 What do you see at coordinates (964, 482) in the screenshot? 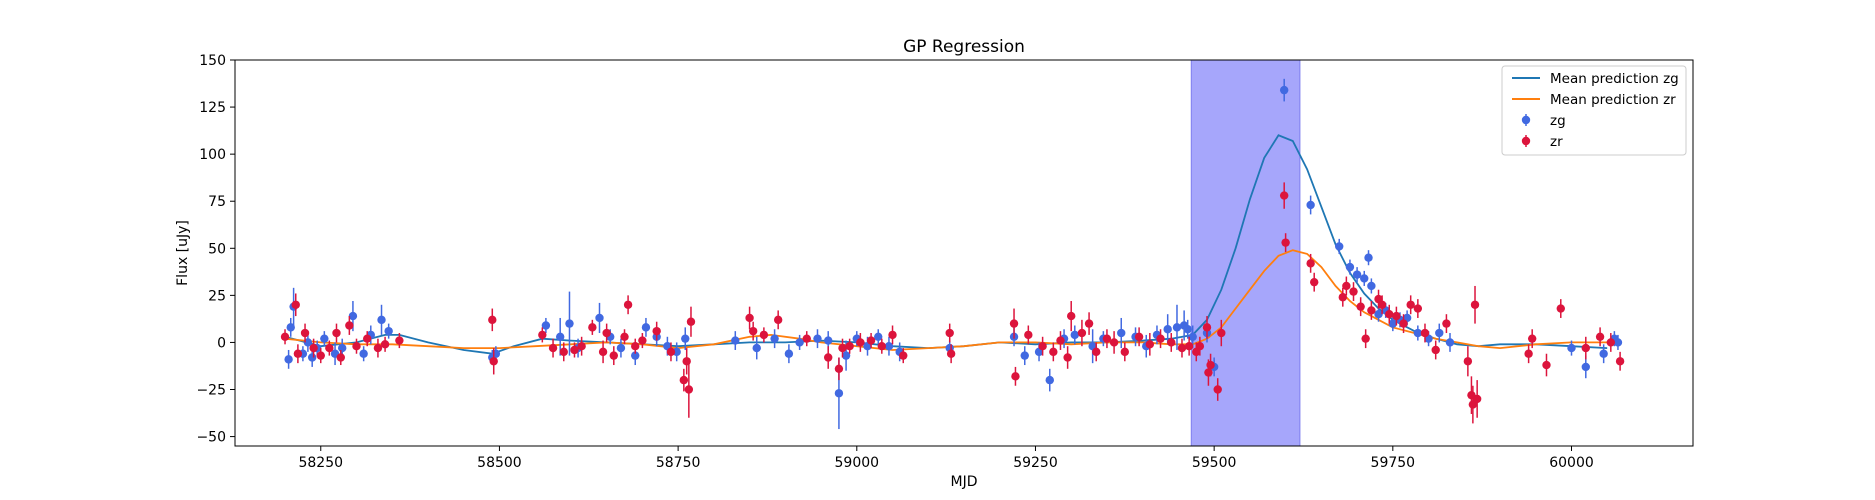
I see `x-axis-label: MJD` at bounding box center [964, 482].